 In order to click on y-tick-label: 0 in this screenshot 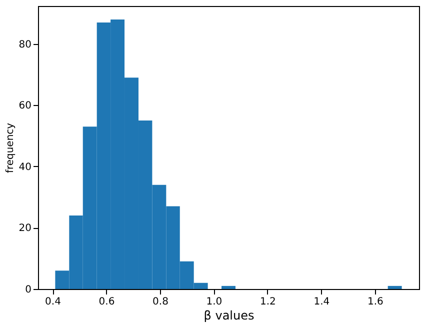, I will do `click(28, 290)`.